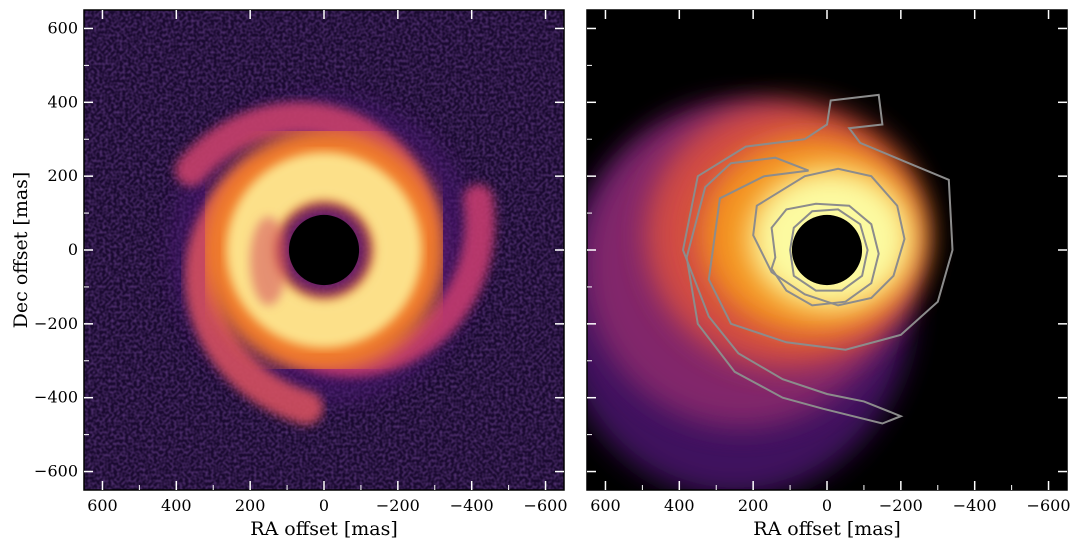 This screenshot has height=549, width=1080. What do you see at coordinates (62, 101) in the screenshot?
I see `y-tick-label: 400` at bounding box center [62, 101].